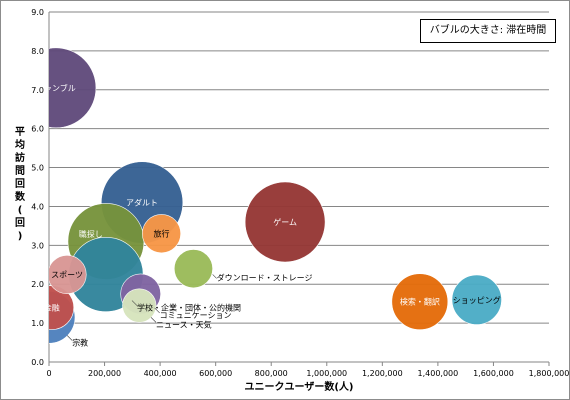 Image resolution: width=570 pixels, height=400 pixels. Describe the element at coordinates (37, 206) in the screenshot. I see `y-tick-label: 4.0` at that location.